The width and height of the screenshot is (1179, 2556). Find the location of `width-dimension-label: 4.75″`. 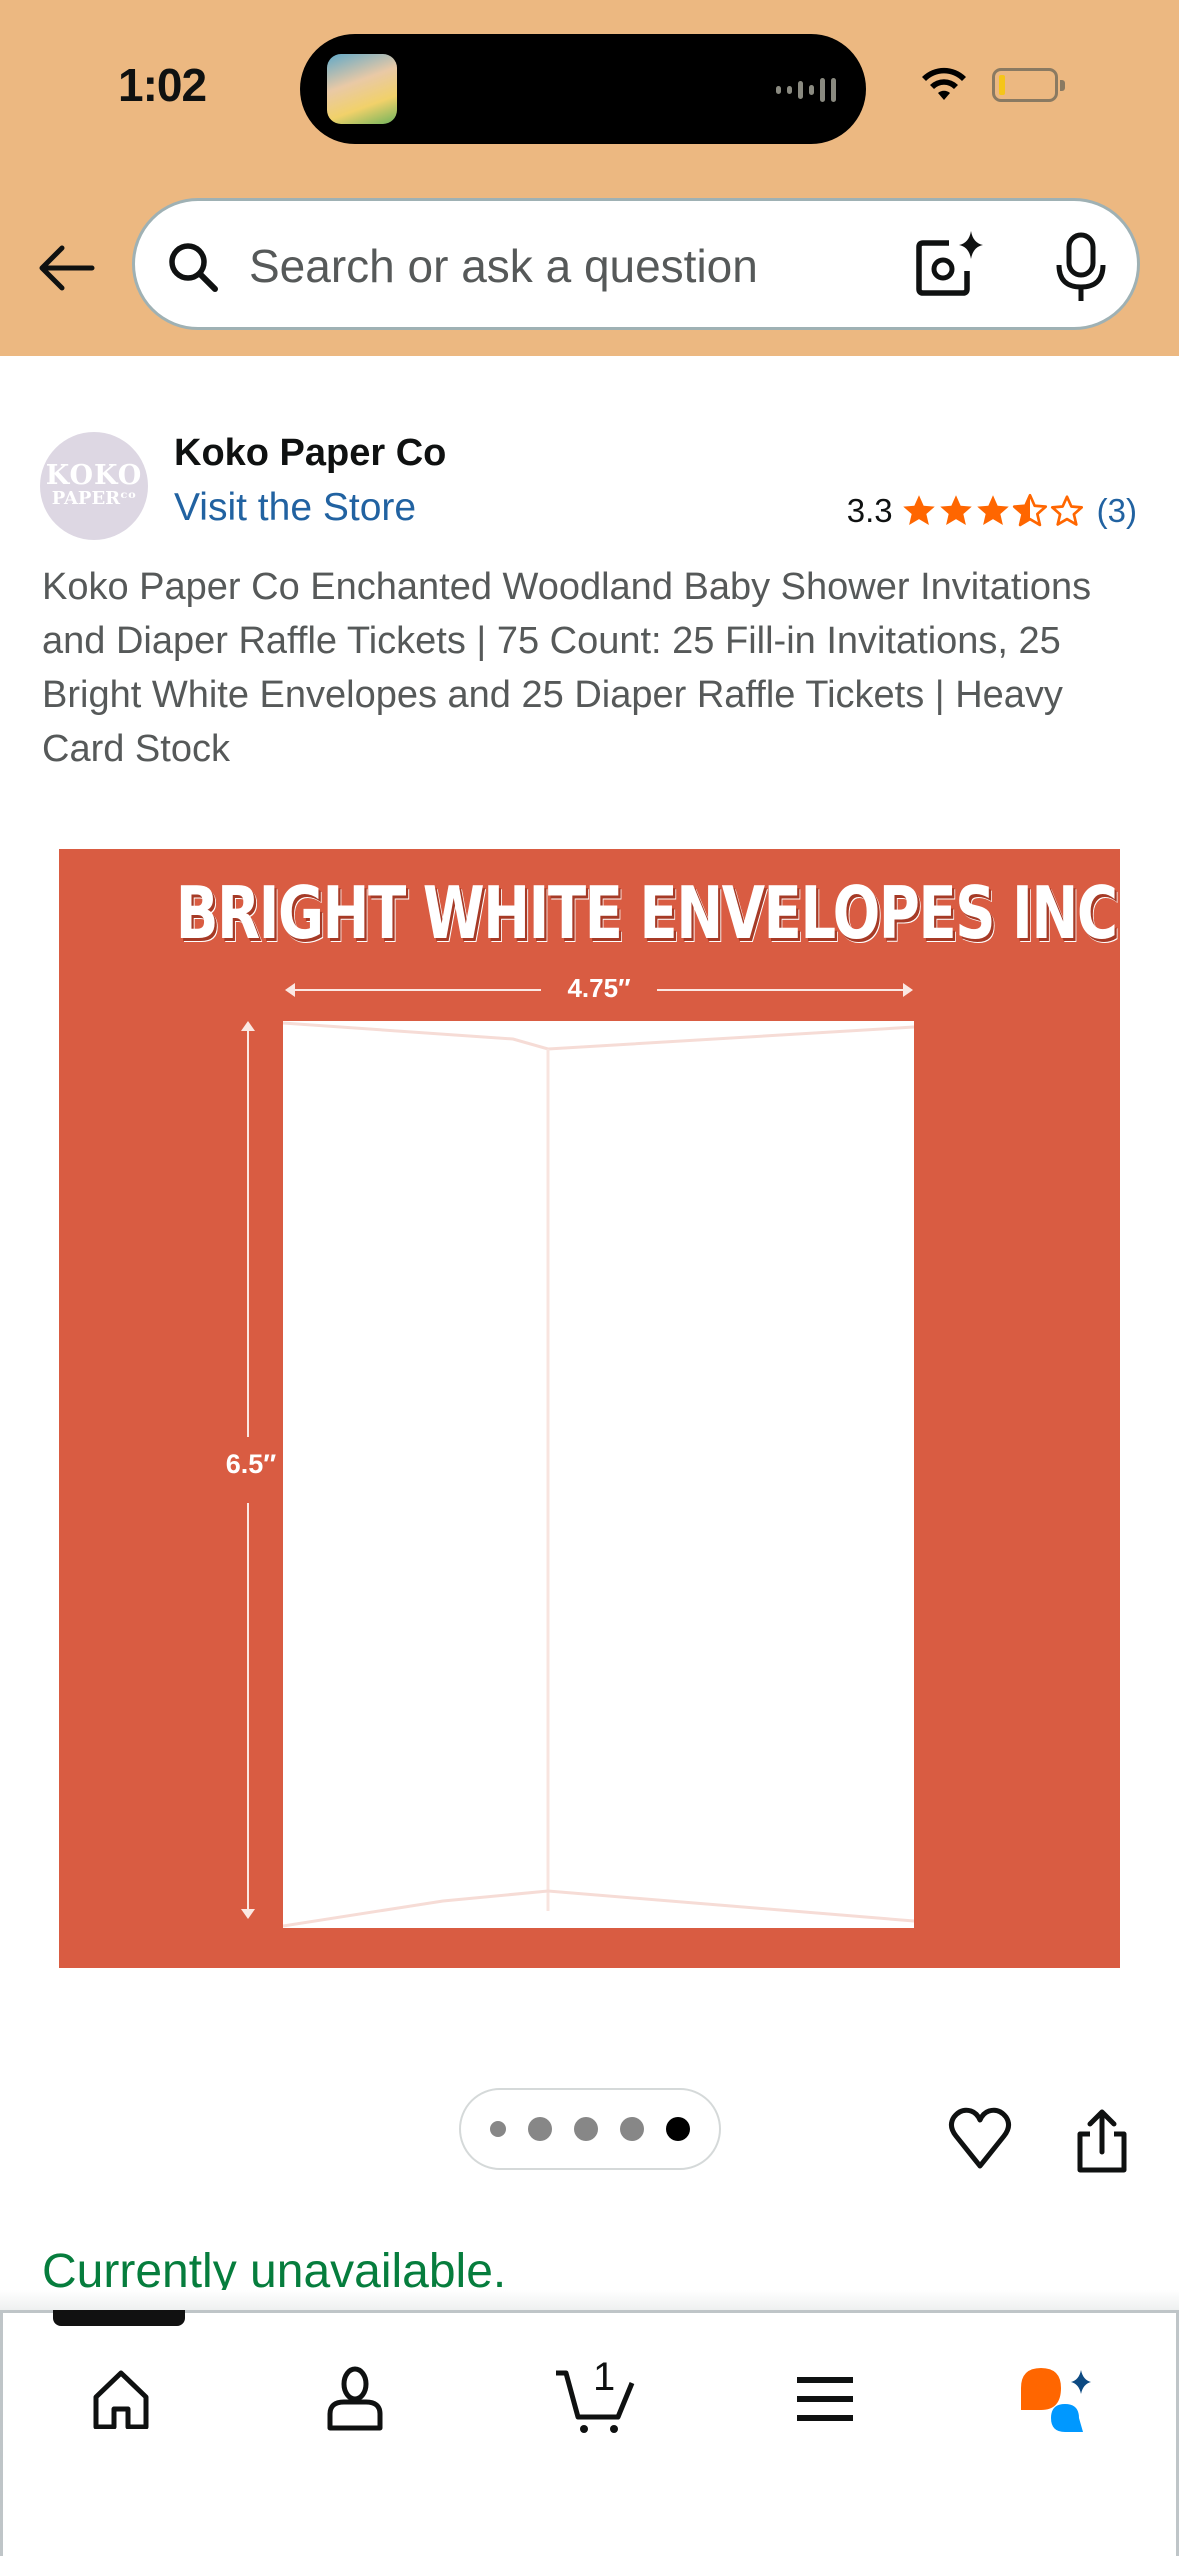

width-dimension-label: 4.75″ is located at coordinates (599, 988).